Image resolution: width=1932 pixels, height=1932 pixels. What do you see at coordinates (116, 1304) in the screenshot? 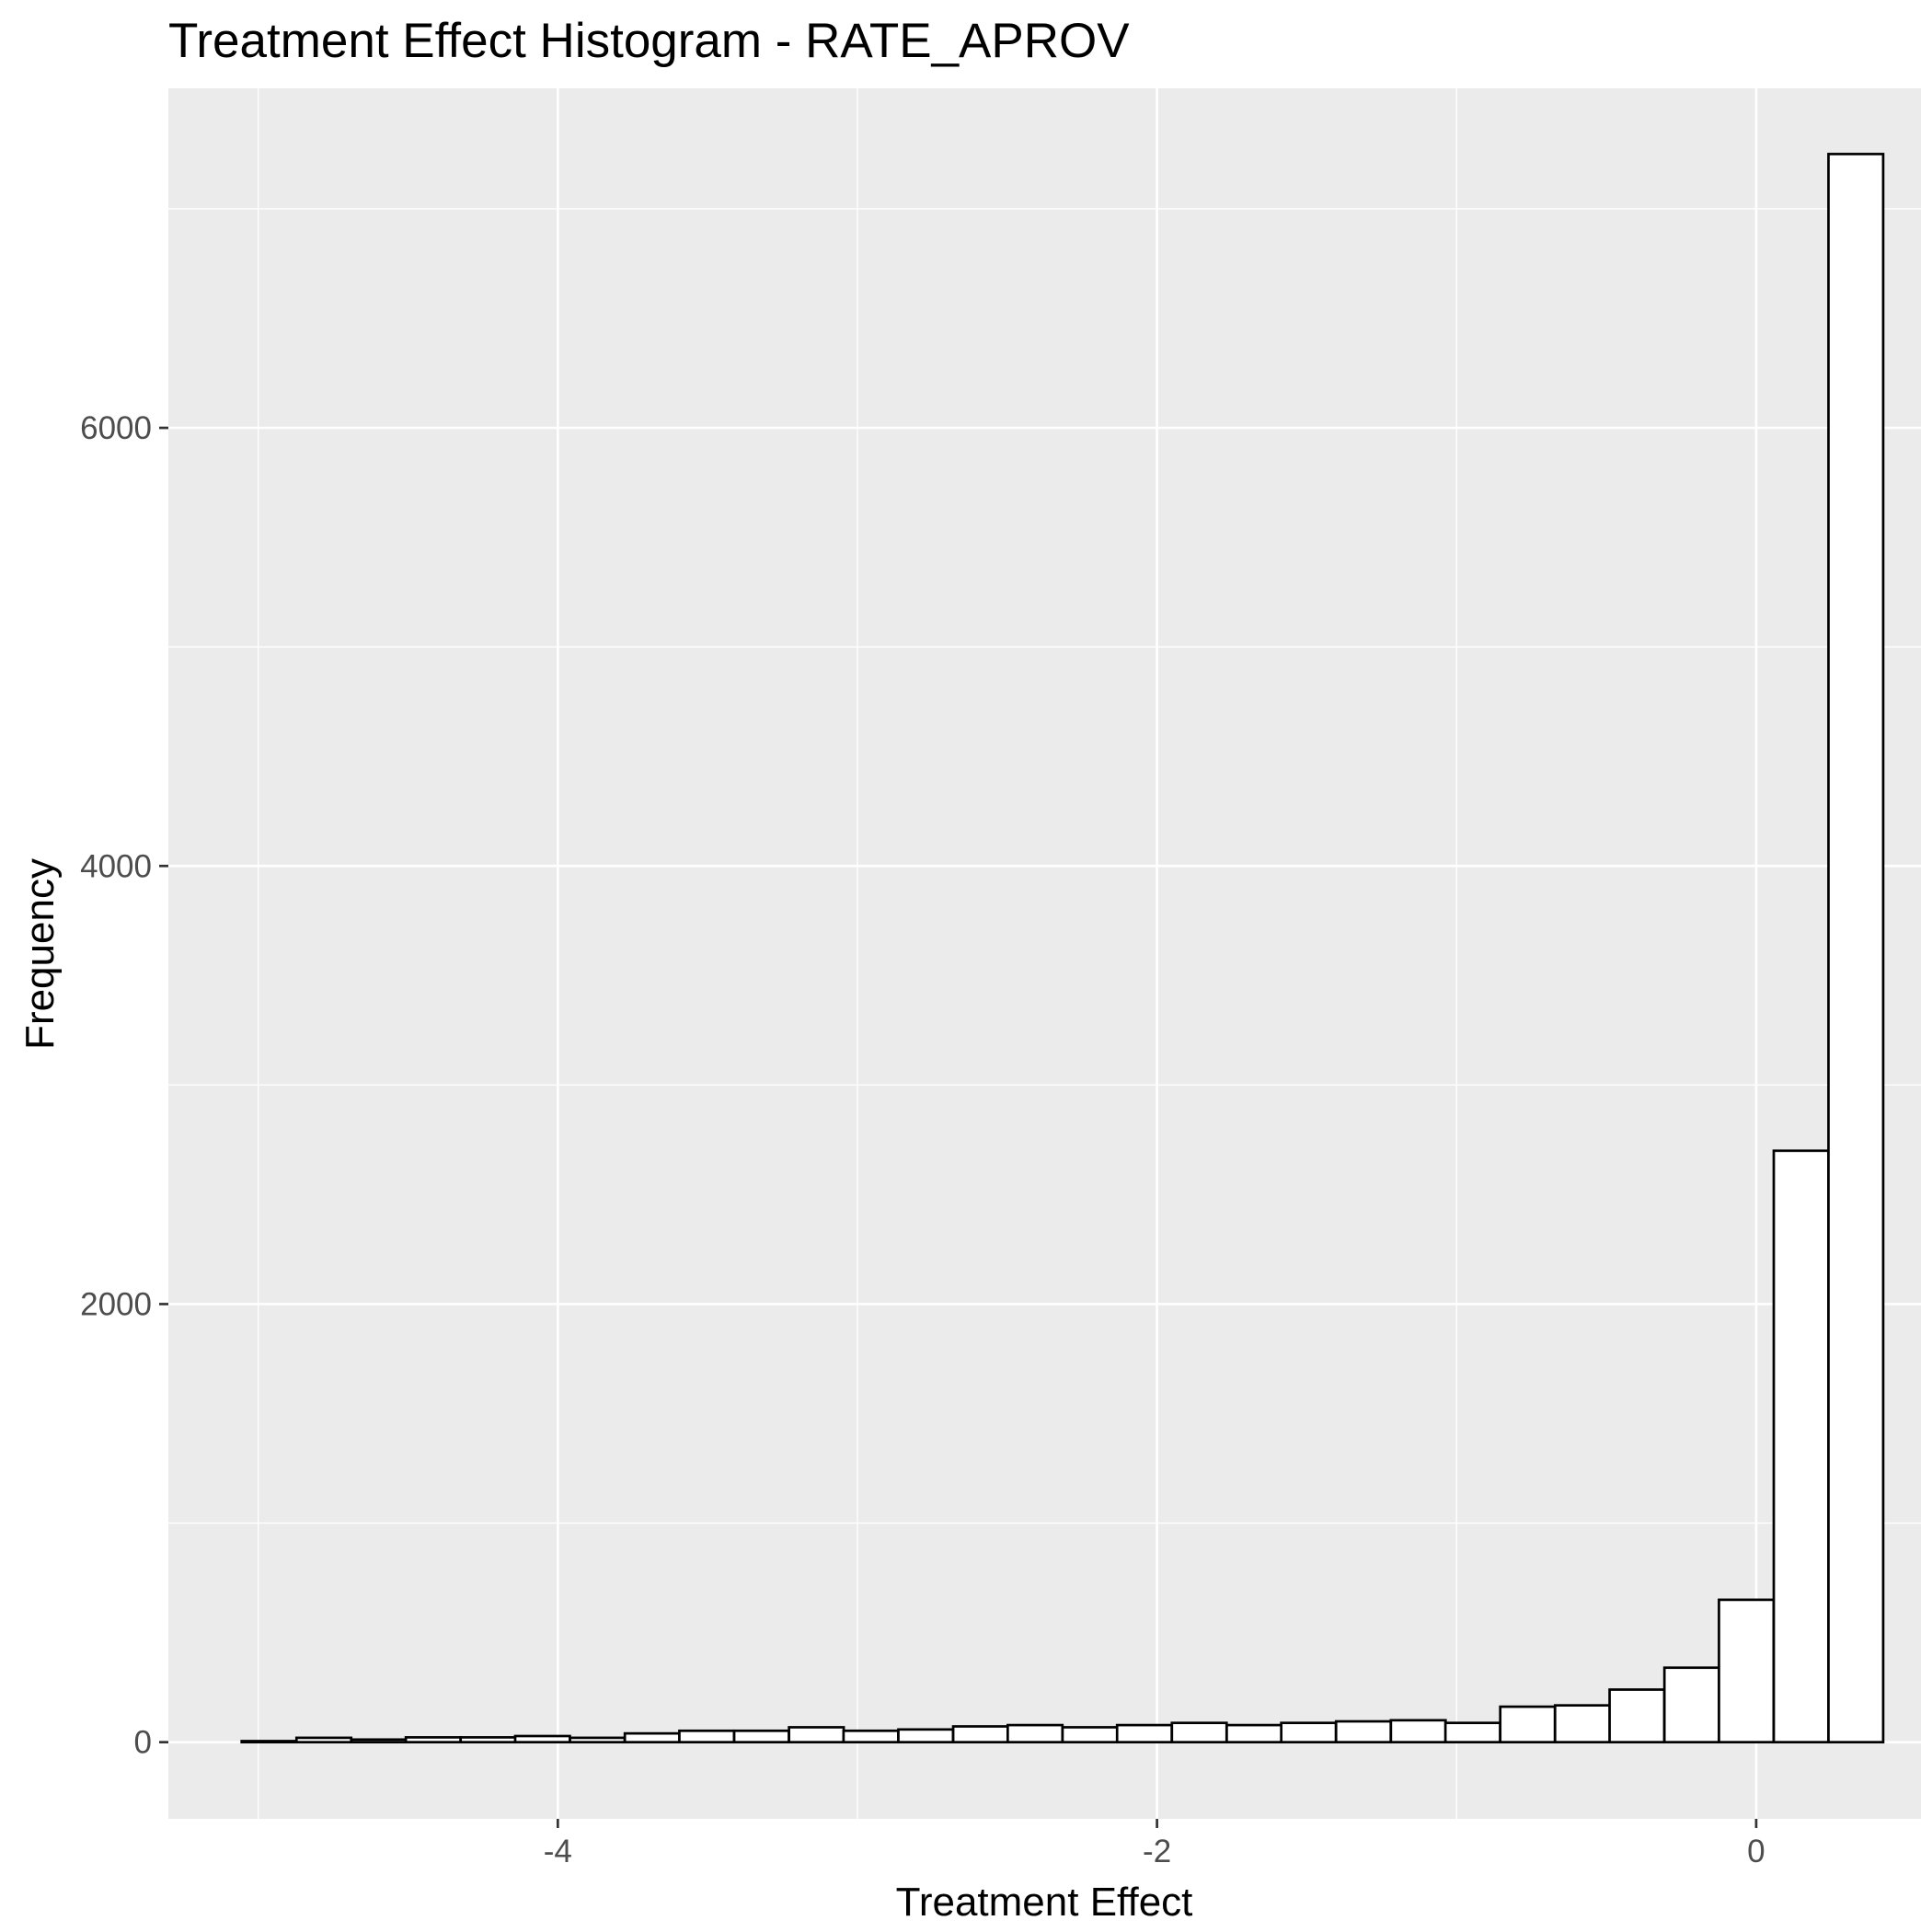
I see `y-tick-label: 2000` at bounding box center [116, 1304].